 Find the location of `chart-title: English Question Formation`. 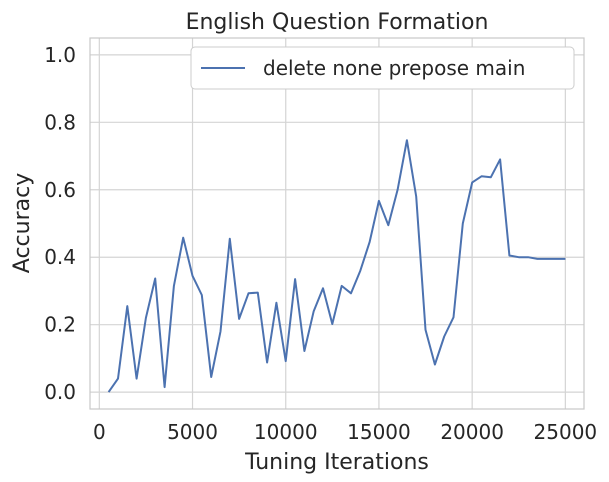

chart-title: English Question Formation is located at coordinates (337, 22).